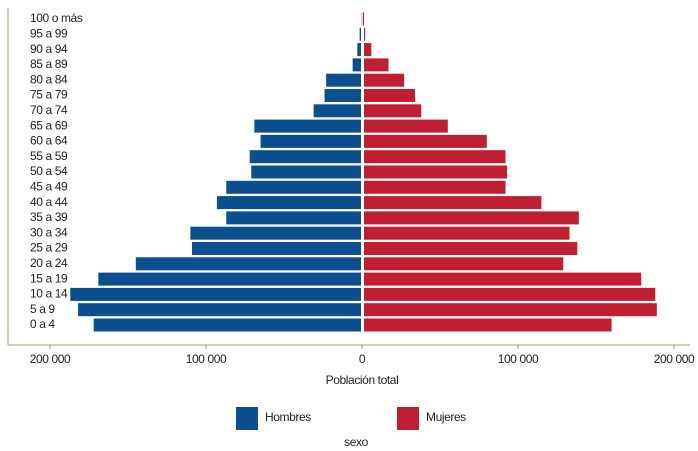 The width and height of the screenshot is (698, 451). Describe the element at coordinates (49, 171) in the screenshot. I see `y-tick-label: 50 a 54` at that location.